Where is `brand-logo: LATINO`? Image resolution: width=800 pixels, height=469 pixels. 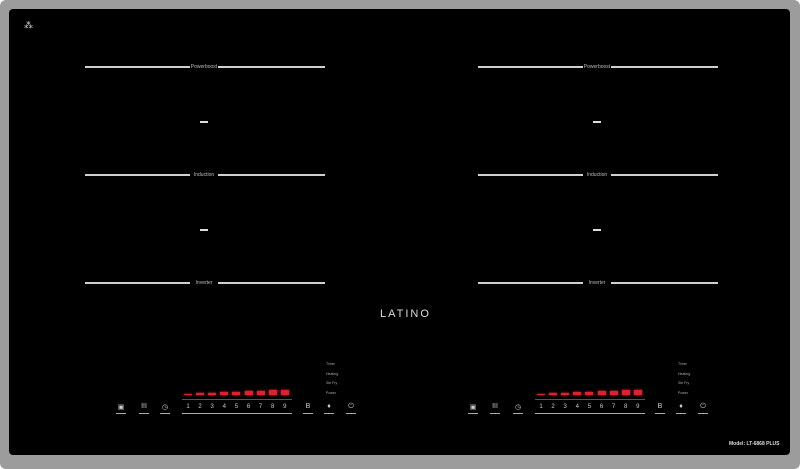 brand-logo: LATINO is located at coordinates (405, 314).